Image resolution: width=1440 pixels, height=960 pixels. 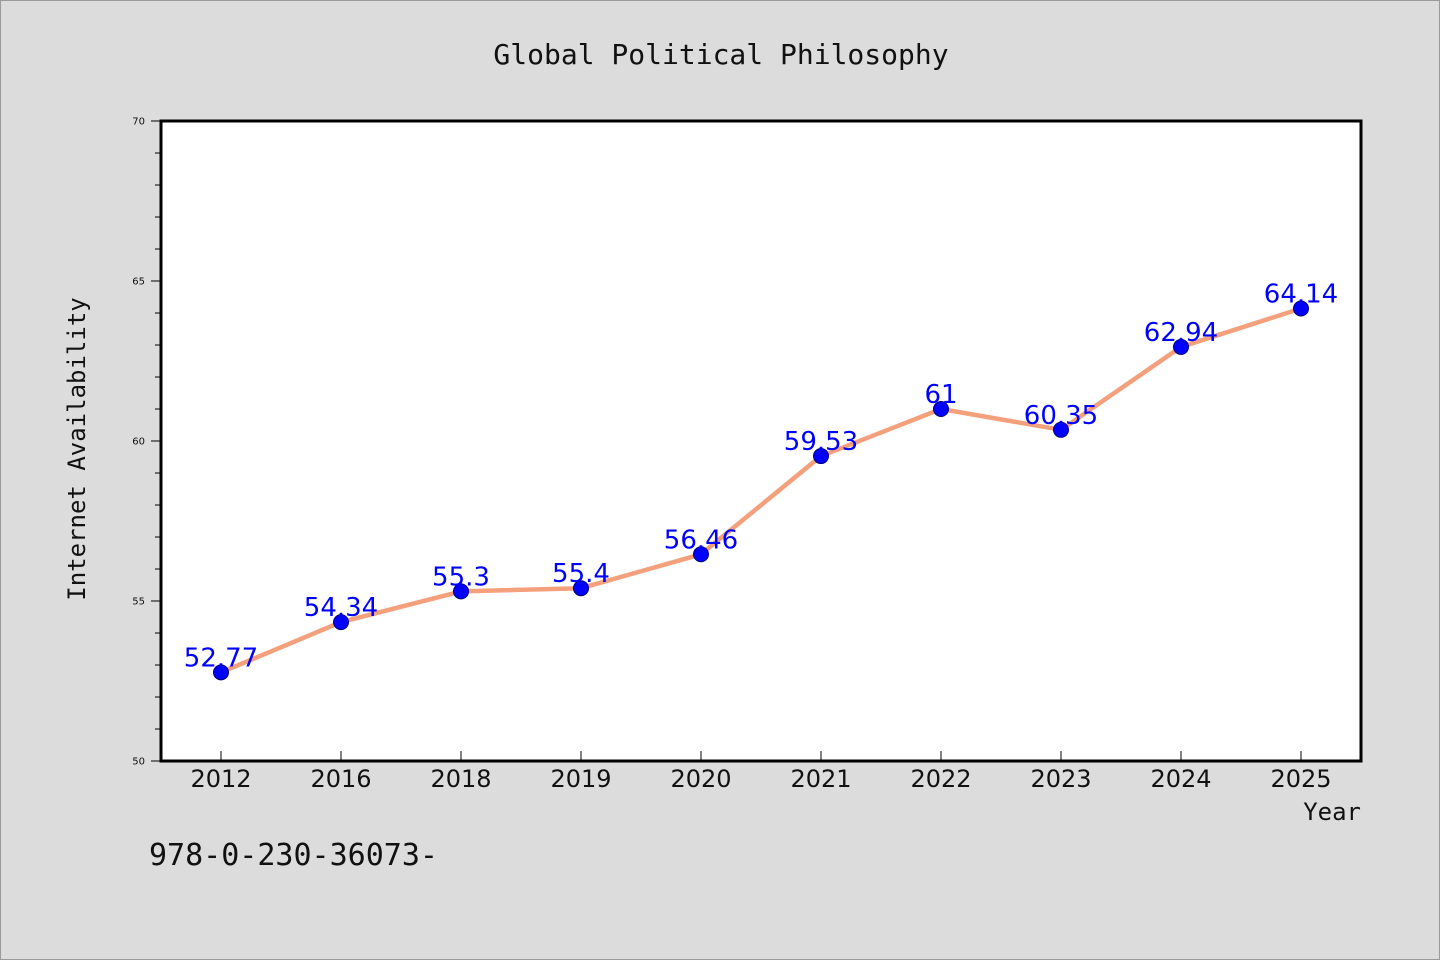 I want to click on data-label: 61, so click(x=940, y=395).